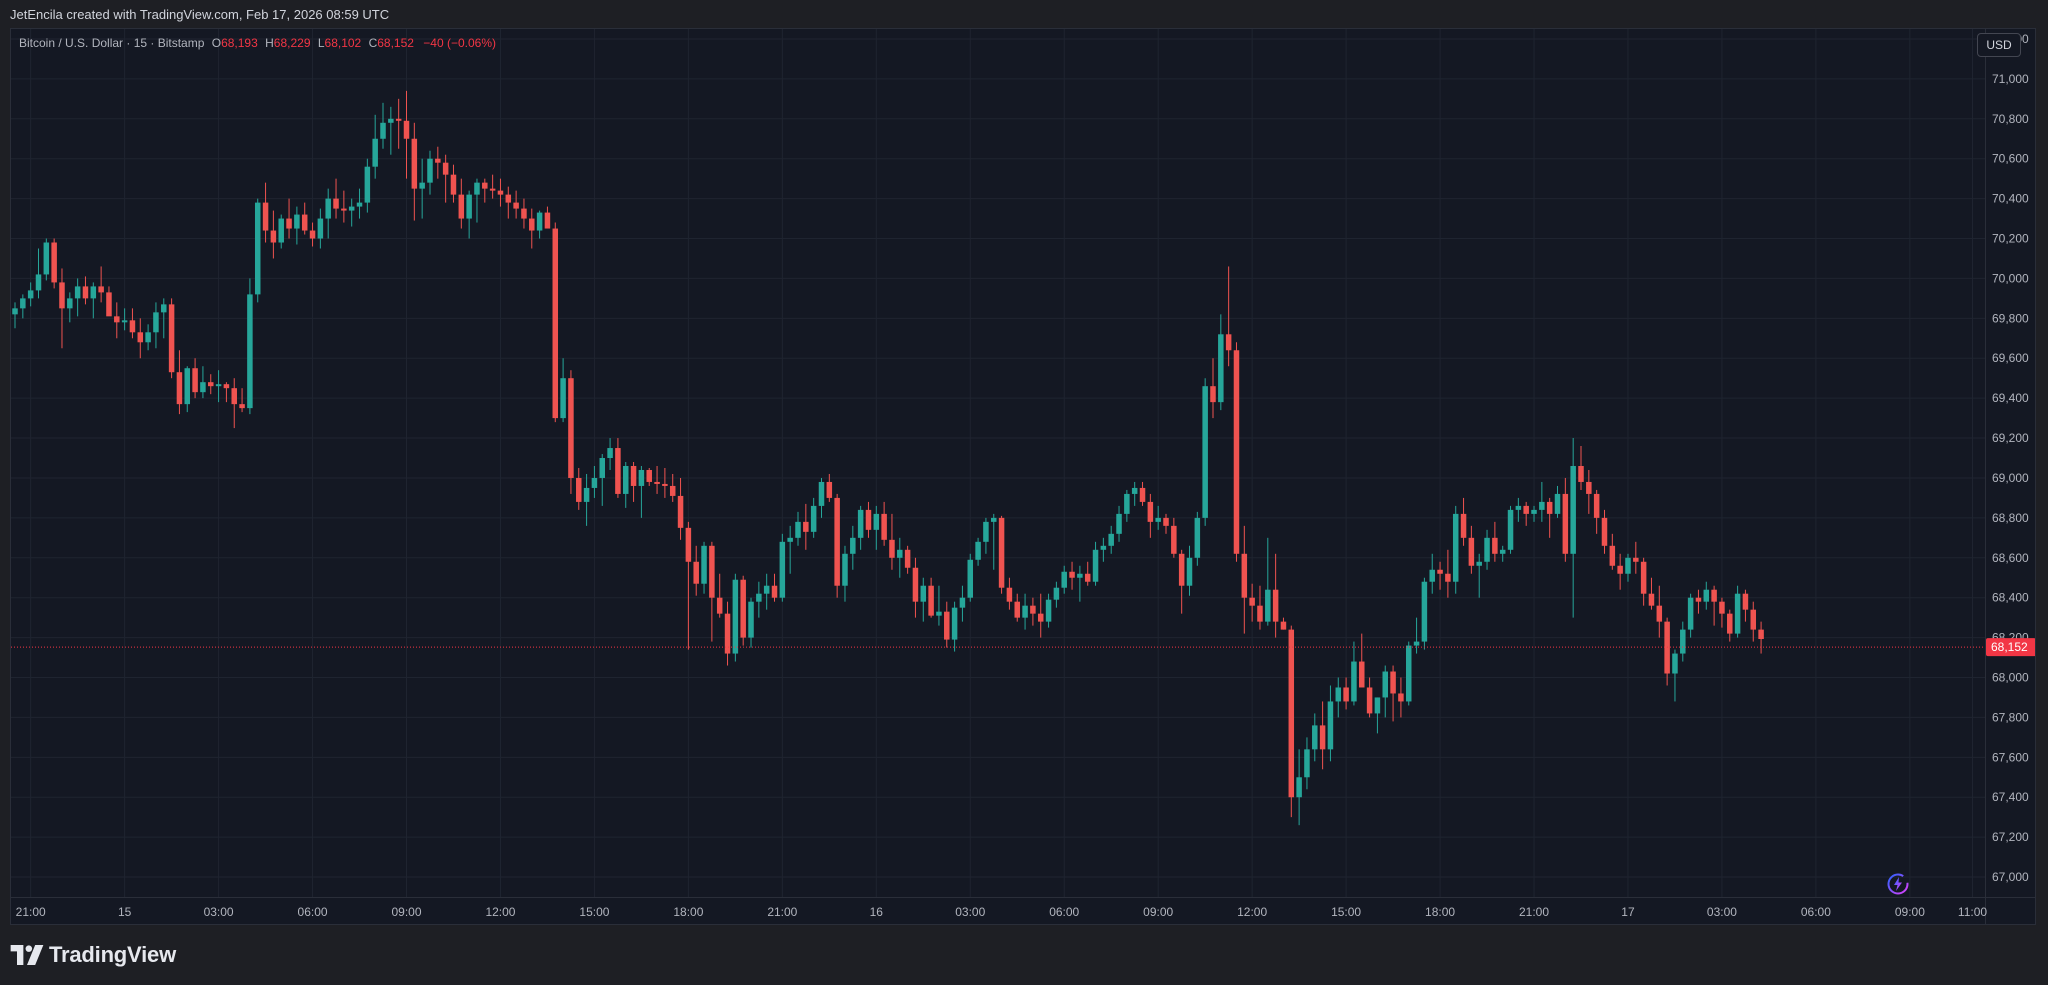 This screenshot has height=985, width=2048. What do you see at coordinates (2010, 318) in the screenshot?
I see `y-tick-label: 69,800` at bounding box center [2010, 318].